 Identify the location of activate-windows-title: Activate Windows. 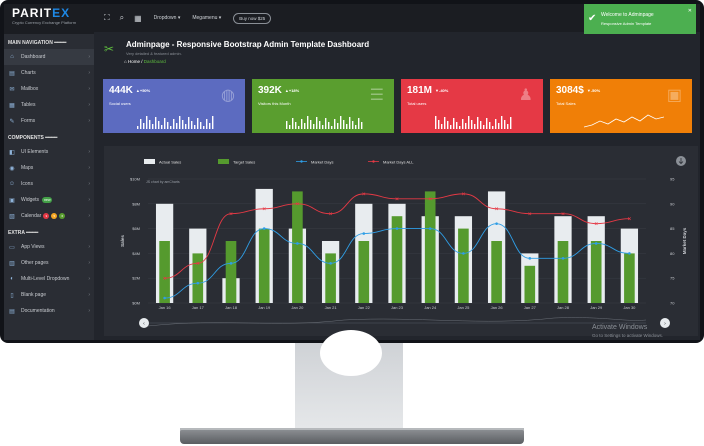
(620, 327).